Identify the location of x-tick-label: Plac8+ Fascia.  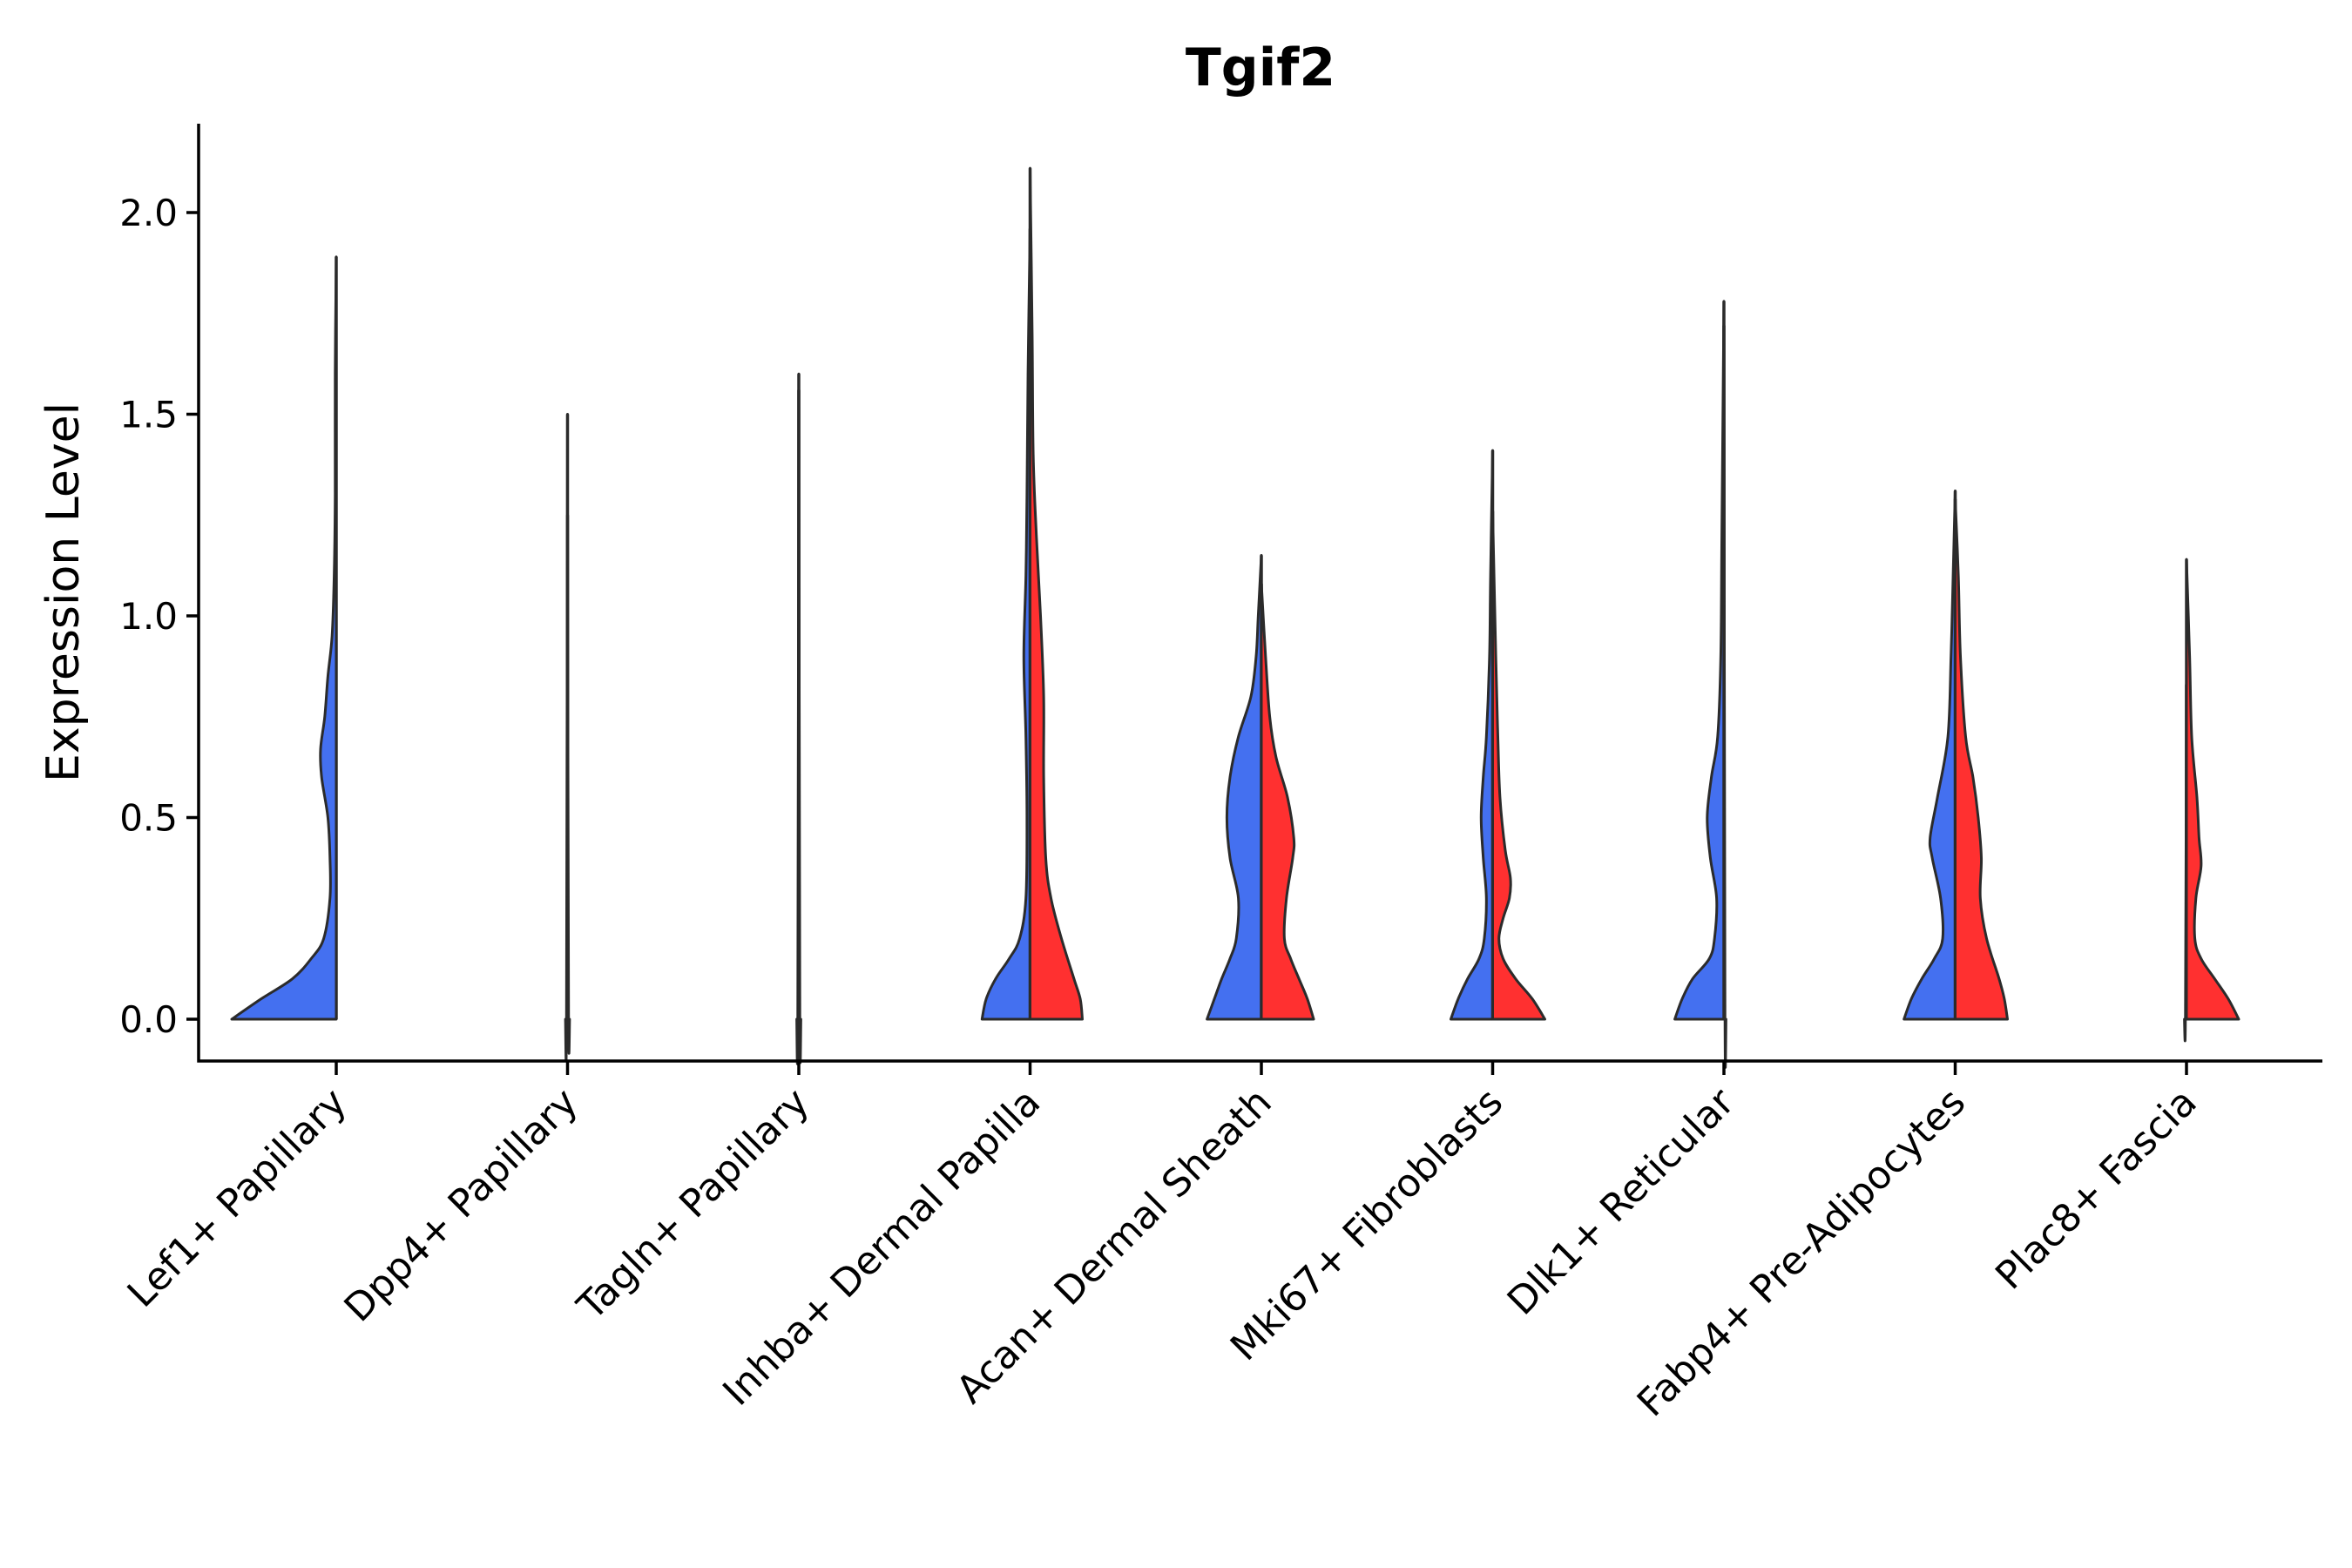
(2096, 1189).